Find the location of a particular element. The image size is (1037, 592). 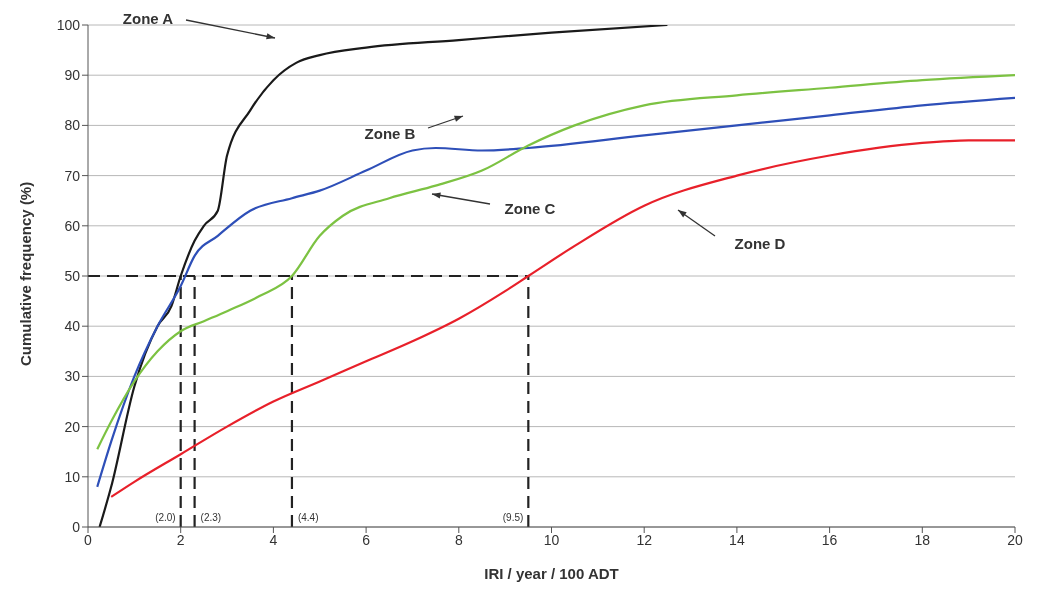

y-tick-label: 40 is located at coordinates (72, 326).